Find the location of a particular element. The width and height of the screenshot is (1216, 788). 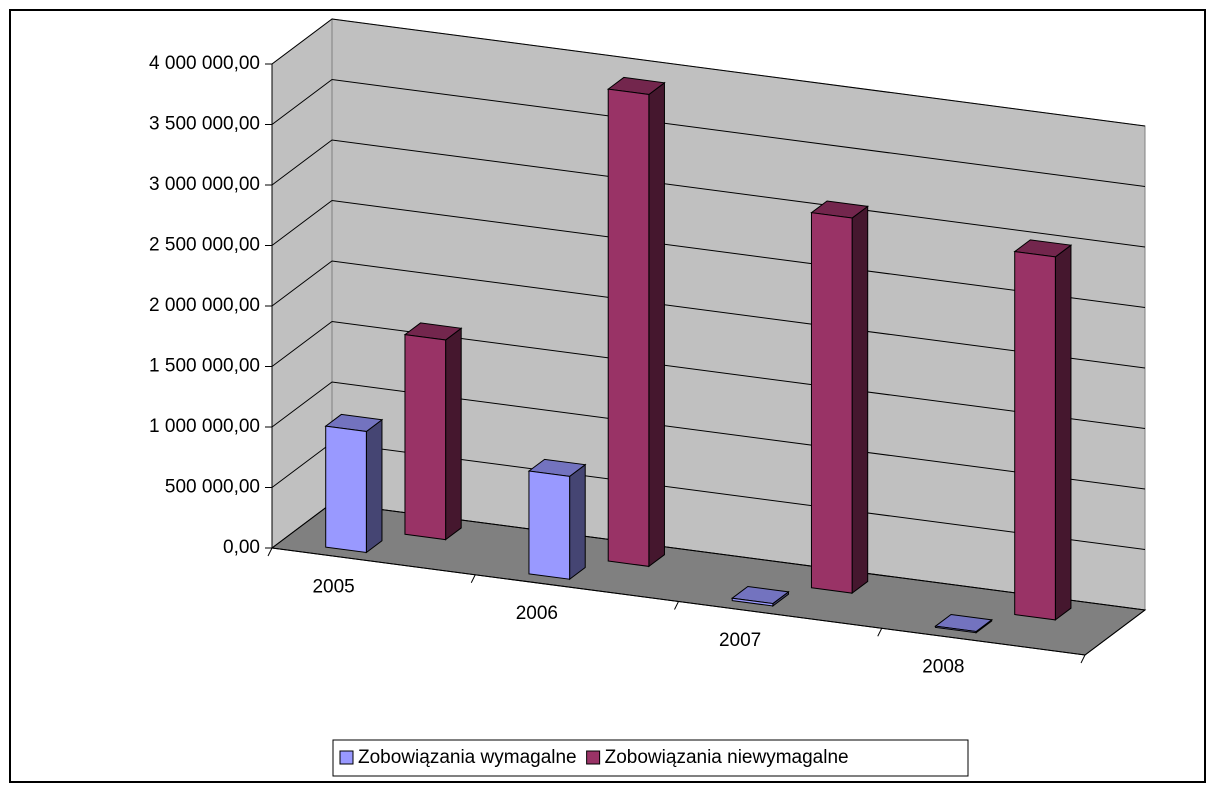

y-tick-label: 4 000 000,00 is located at coordinates (204, 63).